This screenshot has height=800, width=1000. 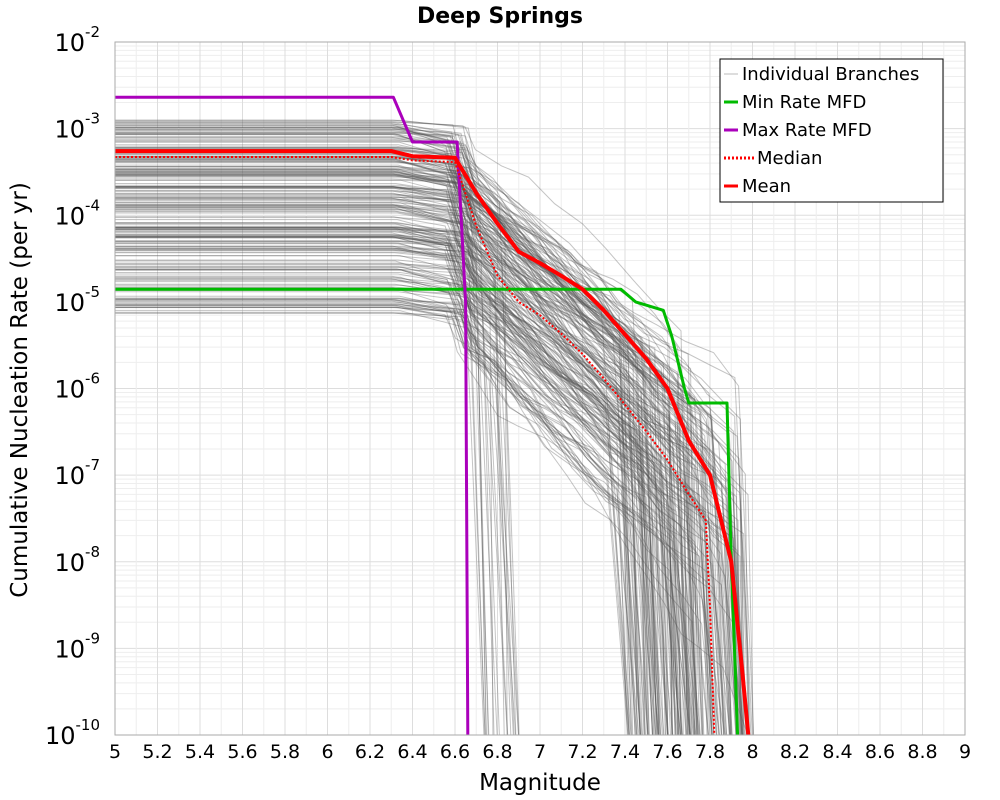 I want to click on x-tick-label: 6.2, so click(x=370, y=752).